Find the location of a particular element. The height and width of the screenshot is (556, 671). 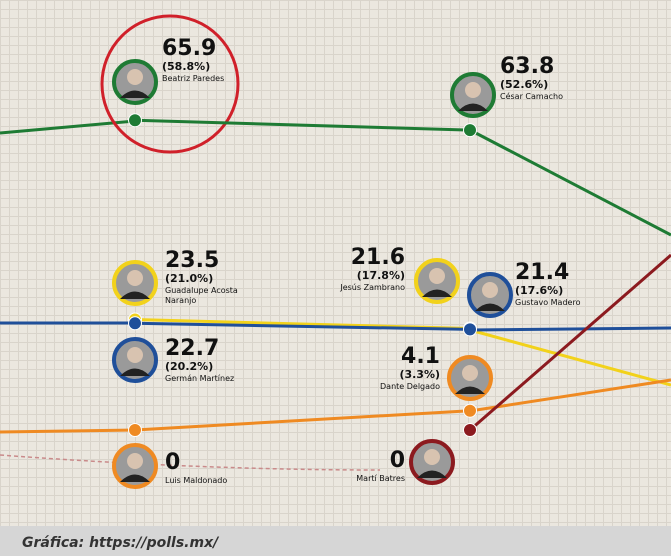

footer: Gráfica: https://polls.mx/ is located at coordinates (335, 541).